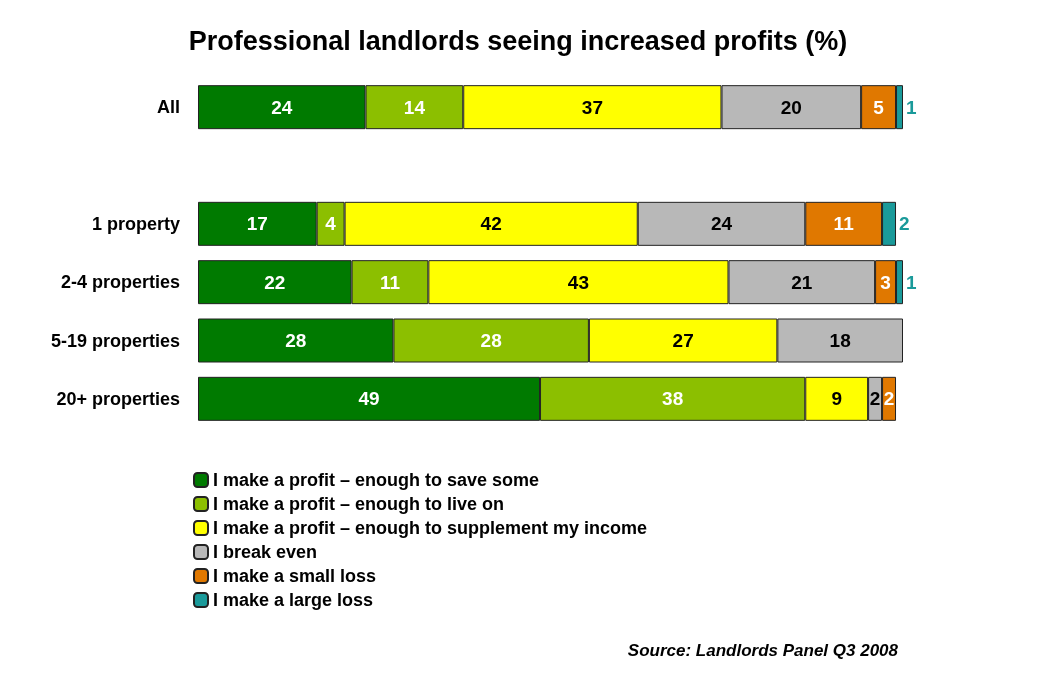  Describe the element at coordinates (414, 107) in the screenshot. I see `data-label: 14` at that location.